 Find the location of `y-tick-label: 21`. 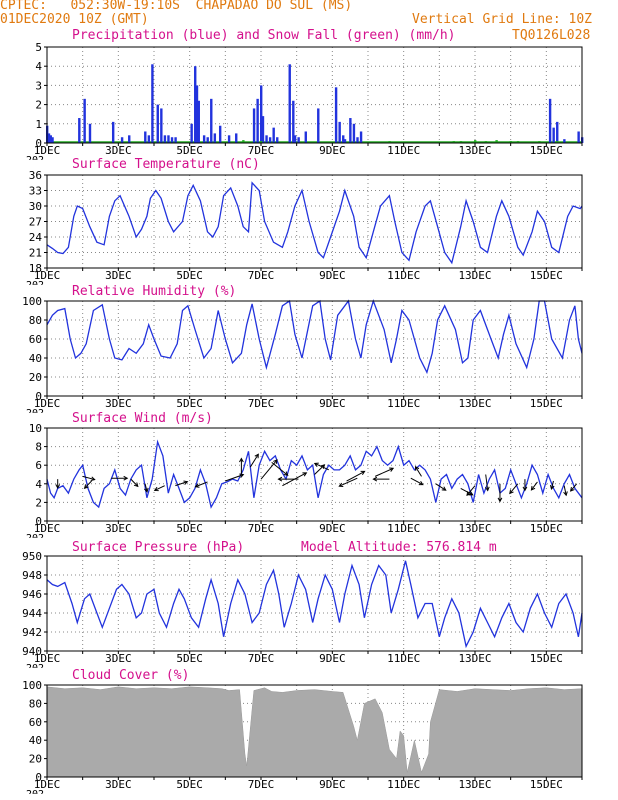

y-tick-label: 21 is located at coordinates (35, 253).